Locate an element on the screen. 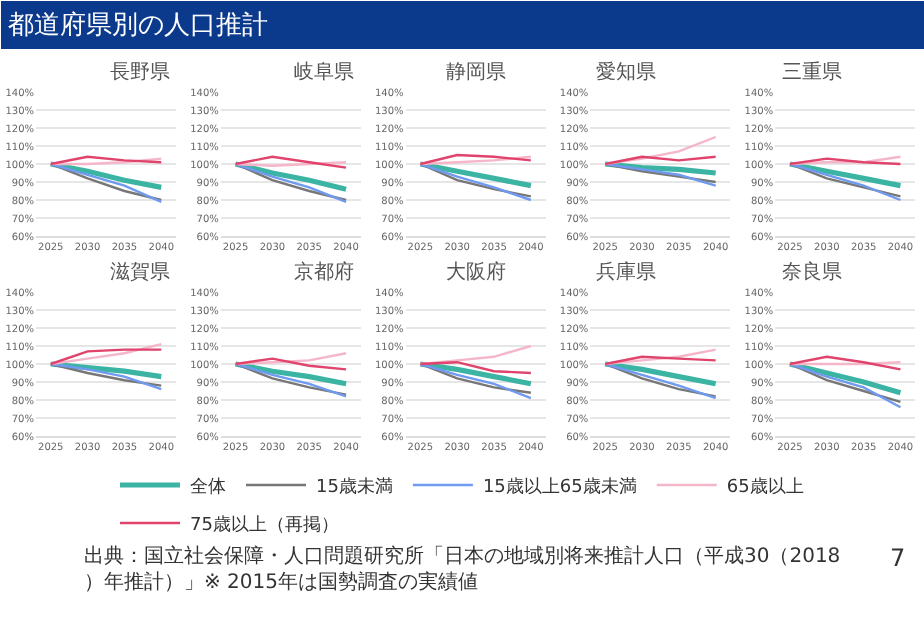 This screenshot has width=924, height=640. chart-title: 長野県 is located at coordinates (140, 73).